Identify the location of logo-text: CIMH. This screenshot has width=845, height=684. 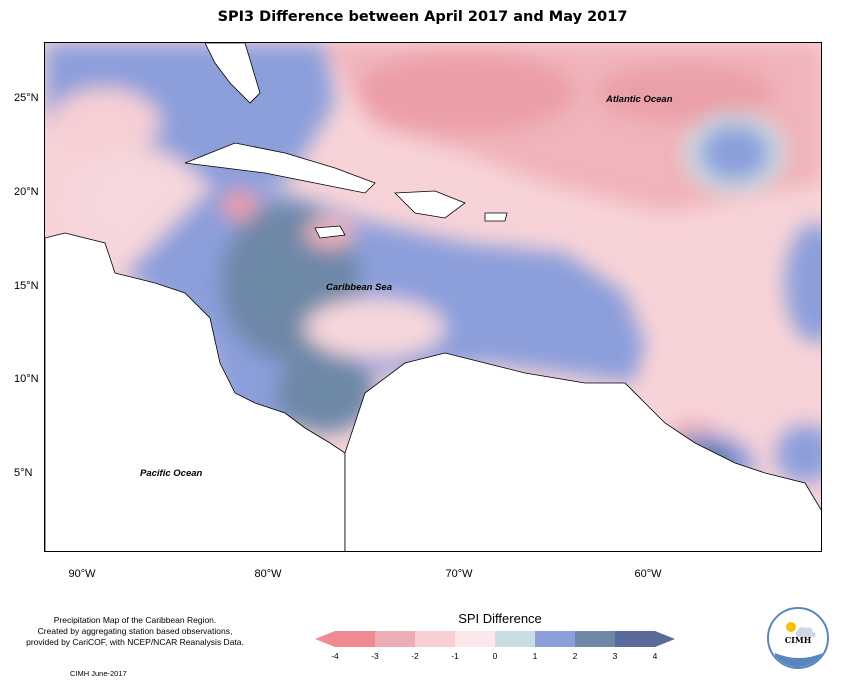
(798, 640).